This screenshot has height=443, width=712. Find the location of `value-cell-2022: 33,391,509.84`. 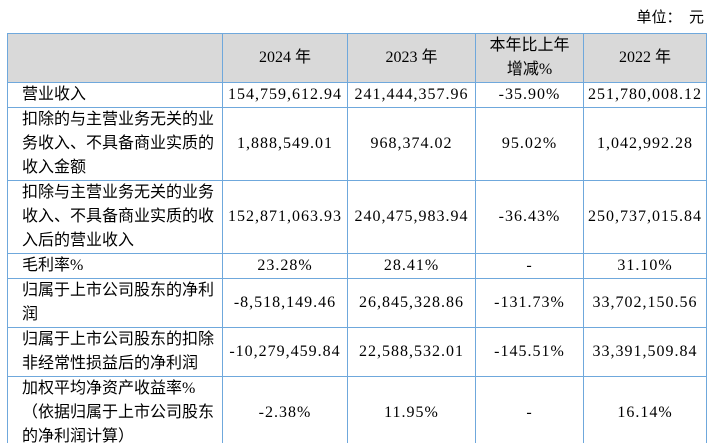

value-cell-2022: 33,391,509.84 is located at coordinates (645, 352).